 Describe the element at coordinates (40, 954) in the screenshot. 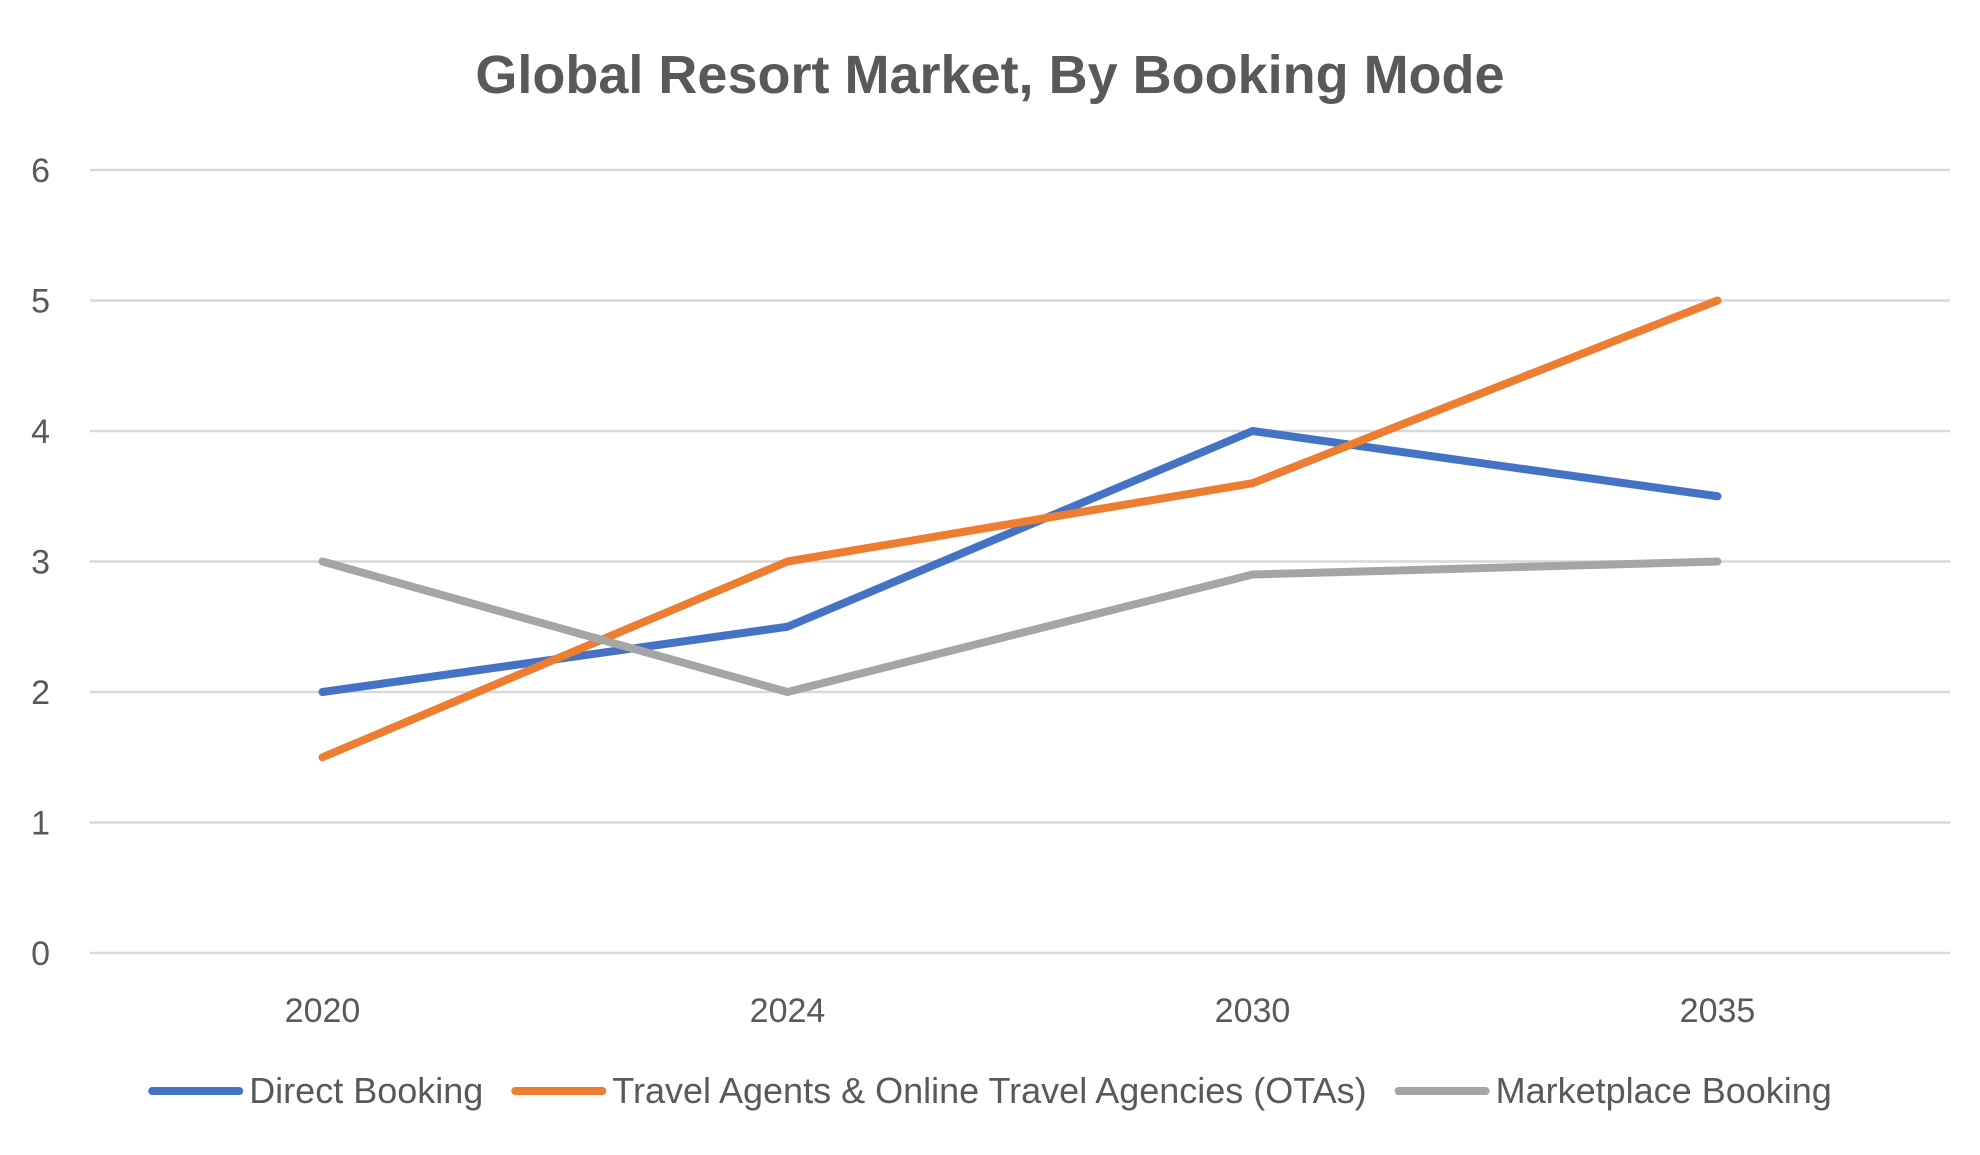

I see `y-tick-label: 0` at that location.